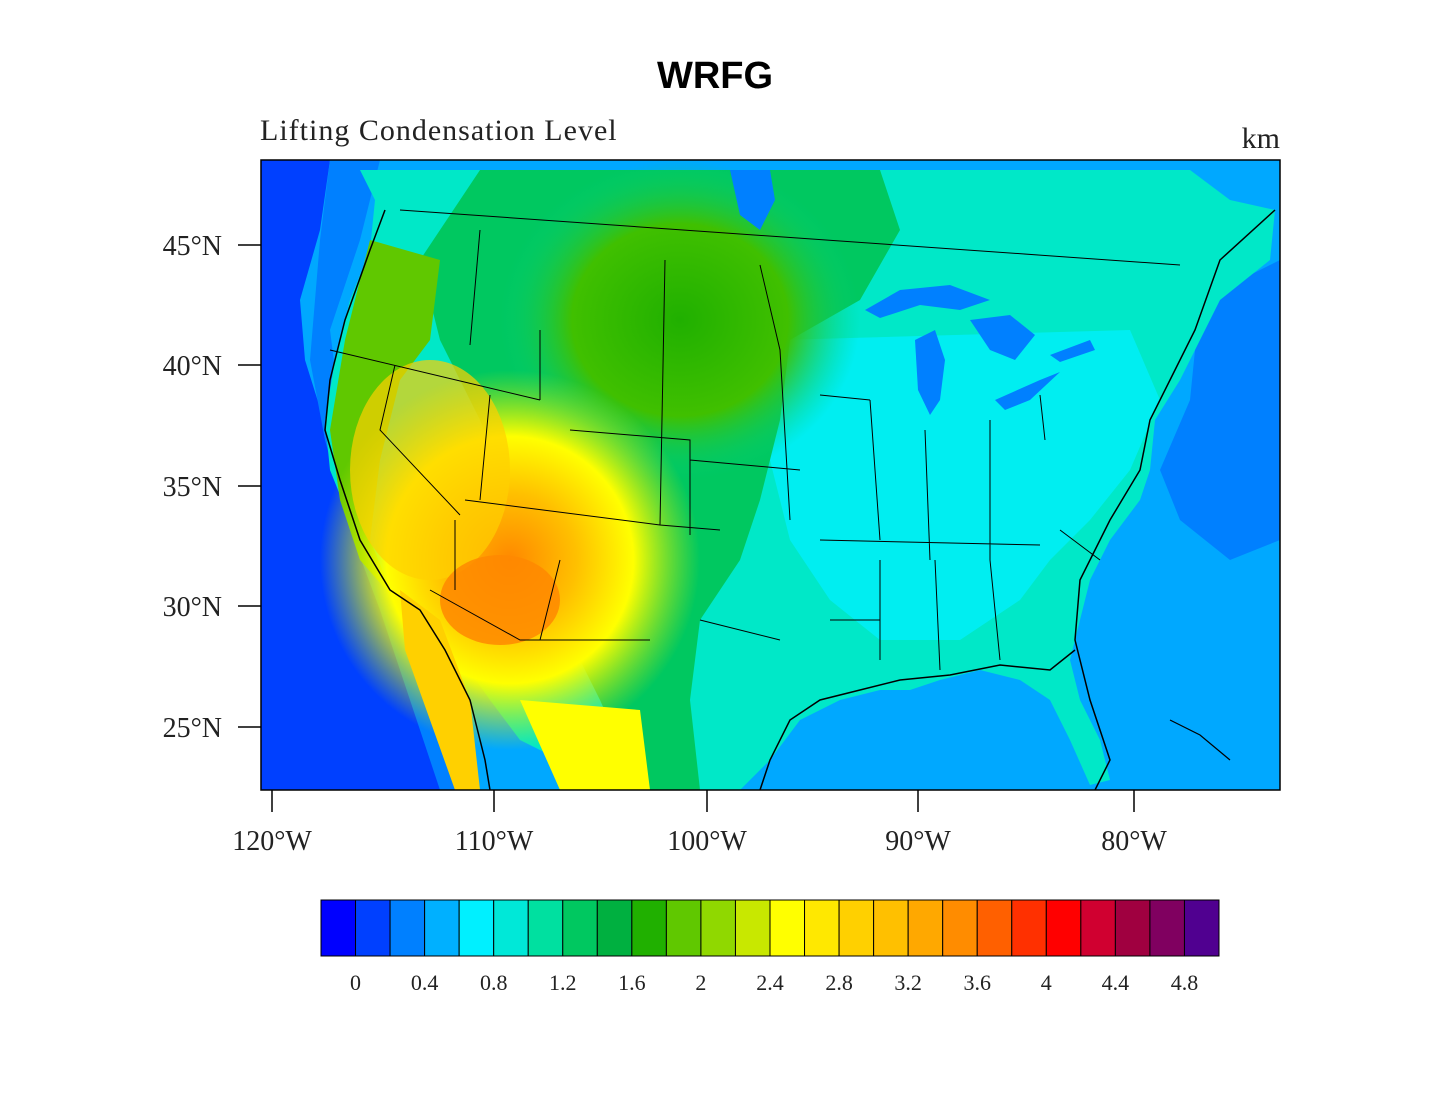  I want to click on lake-huron, so click(1002, 337).